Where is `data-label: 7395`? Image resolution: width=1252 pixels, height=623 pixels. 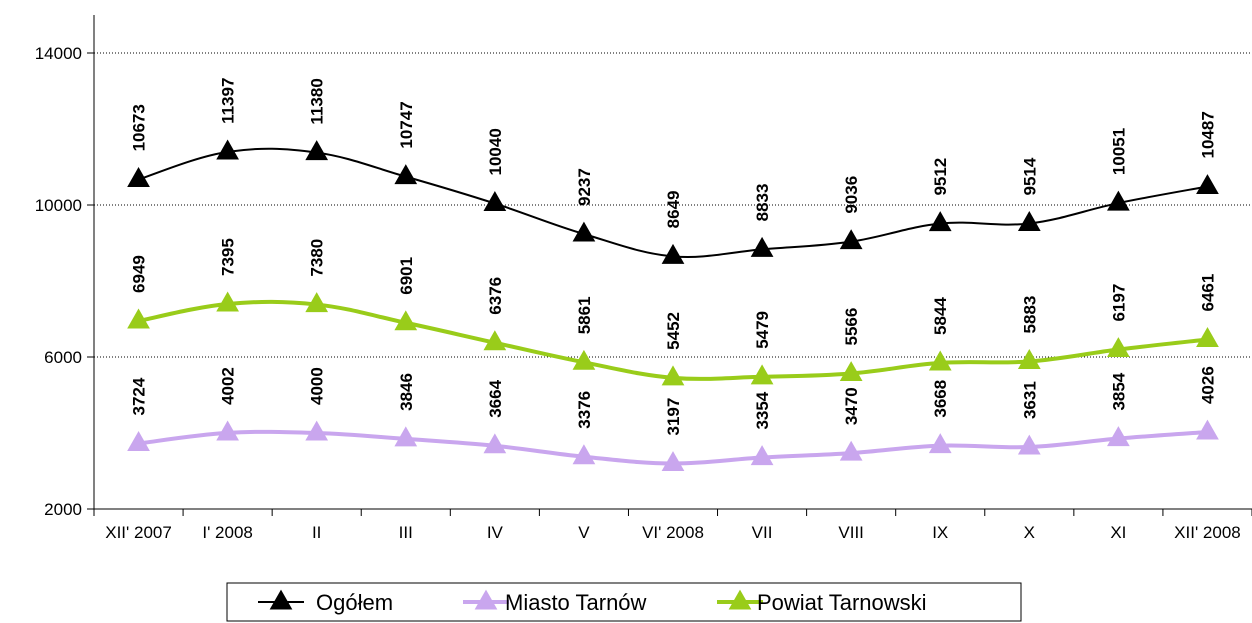
data-label: 7395 is located at coordinates (228, 257).